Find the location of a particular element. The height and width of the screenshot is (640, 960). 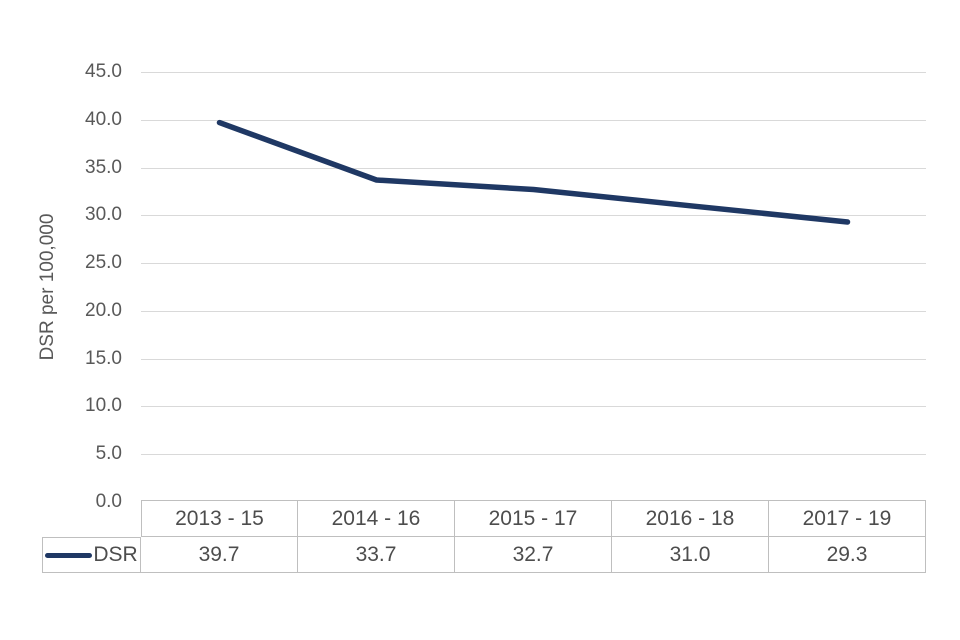

table-header-cell: 2015 - 17 is located at coordinates (533, 518).